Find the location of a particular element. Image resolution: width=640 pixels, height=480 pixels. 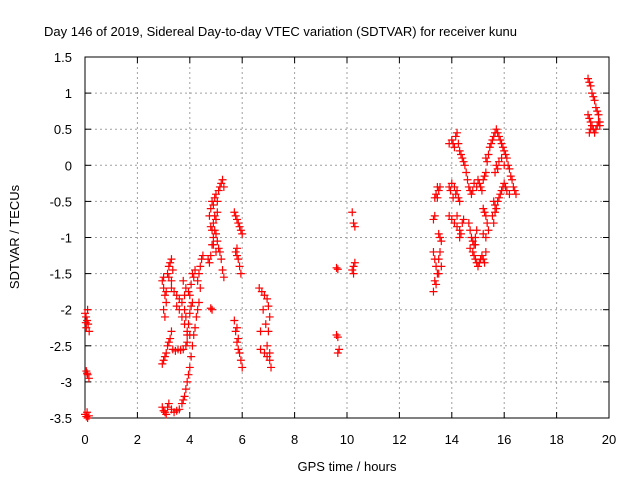

x-tick-label: 4 is located at coordinates (189, 439).